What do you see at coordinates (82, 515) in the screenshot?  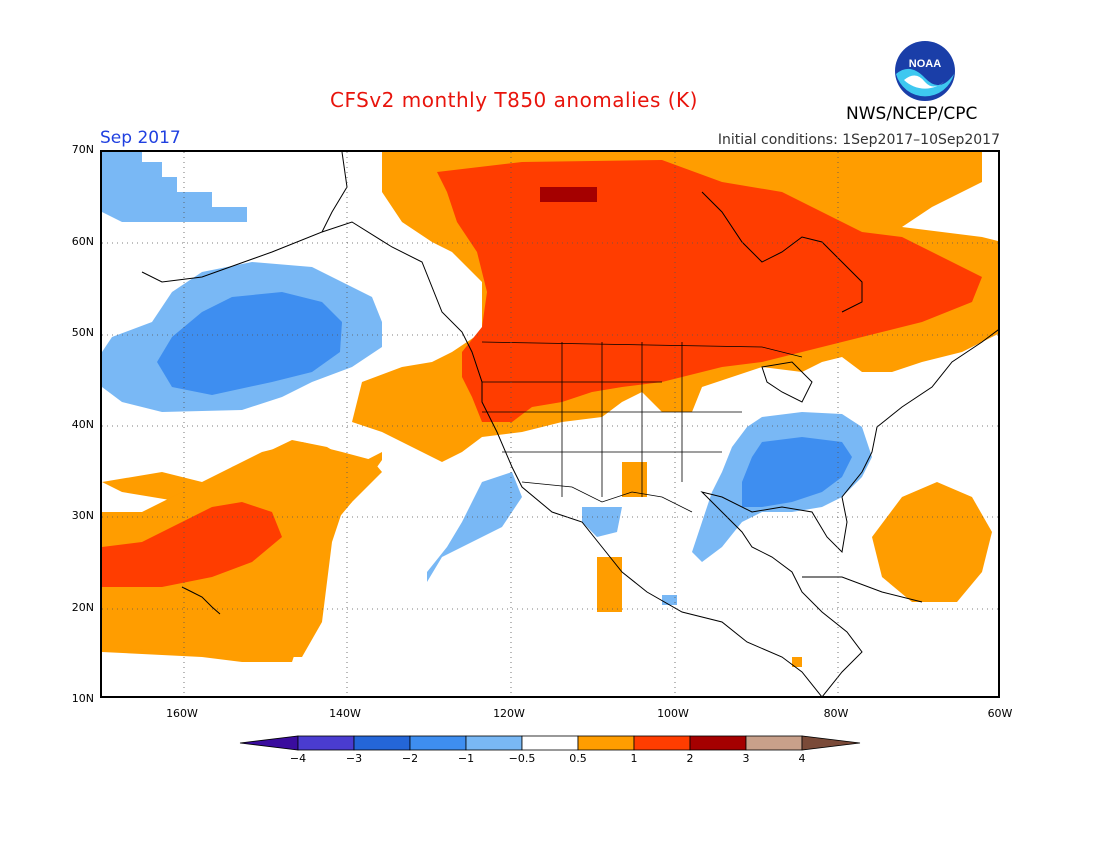 I see `lat-label-30n: 30N` at bounding box center [82, 515].